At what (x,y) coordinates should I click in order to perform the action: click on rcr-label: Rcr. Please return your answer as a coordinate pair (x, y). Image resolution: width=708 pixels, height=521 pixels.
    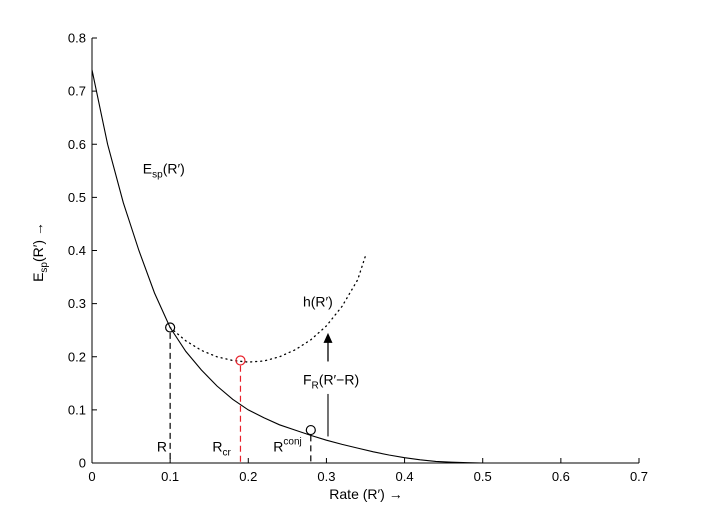
    Looking at the image, I should click on (221, 448).